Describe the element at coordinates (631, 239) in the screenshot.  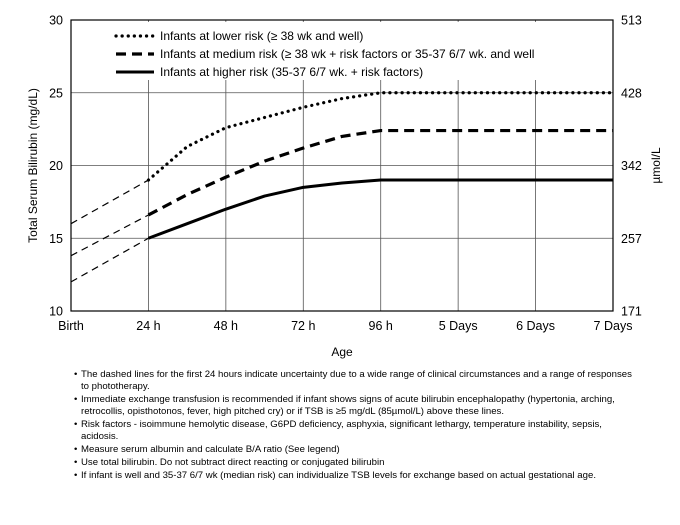
I see `y2-tick-label: 257` at that location.